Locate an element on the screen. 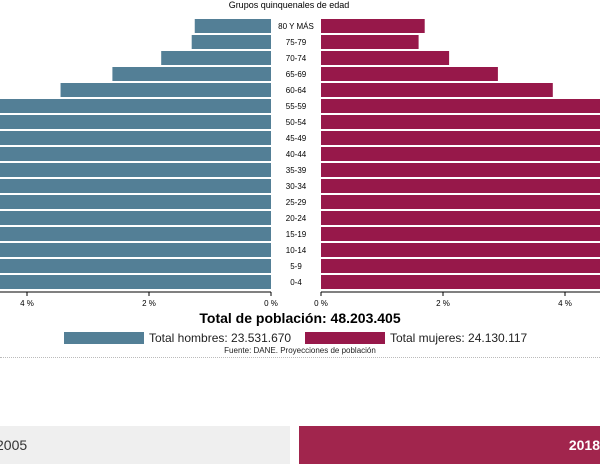  legend-men-swatch is located at coordinates (104, 338).